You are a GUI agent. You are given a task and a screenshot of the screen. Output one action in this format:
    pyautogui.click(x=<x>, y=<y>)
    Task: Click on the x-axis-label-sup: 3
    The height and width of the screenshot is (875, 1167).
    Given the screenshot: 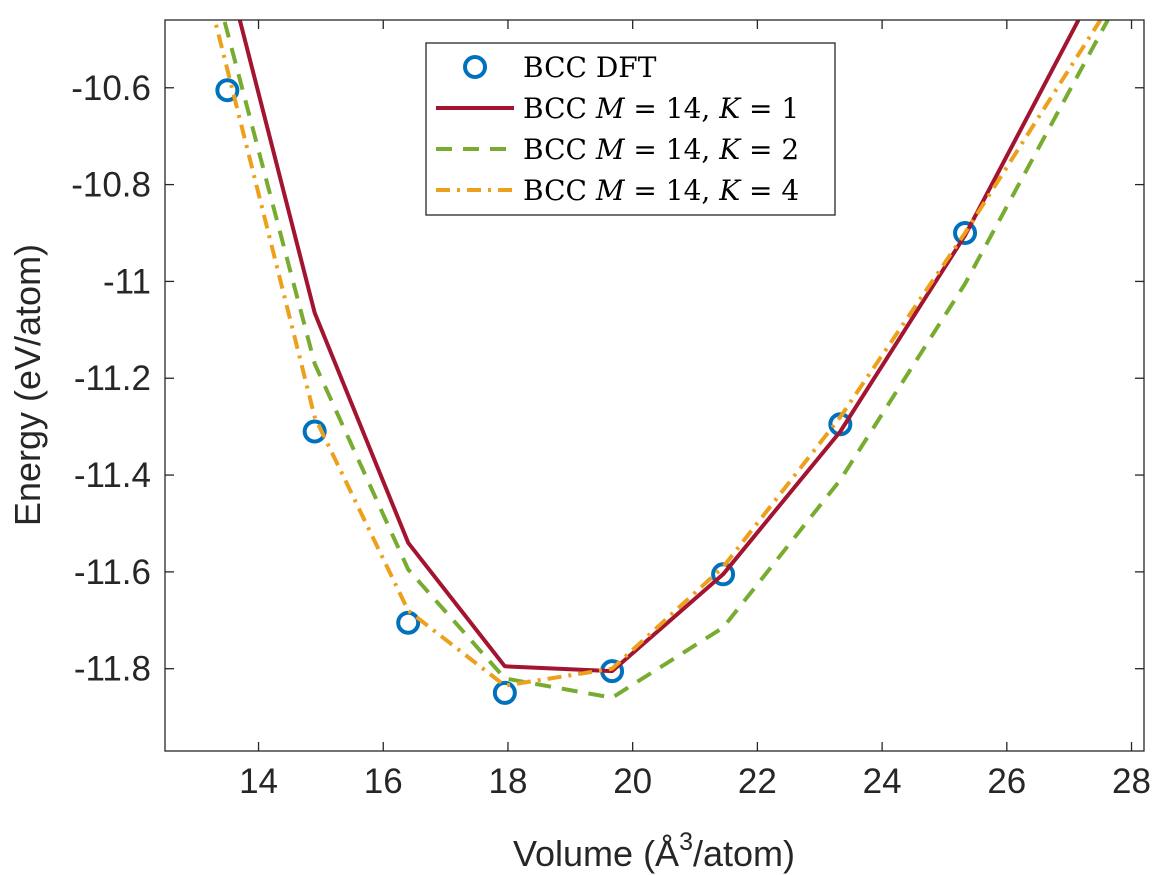 What is the action you would take?
    pyautogui.click(x=686, y=842)
    